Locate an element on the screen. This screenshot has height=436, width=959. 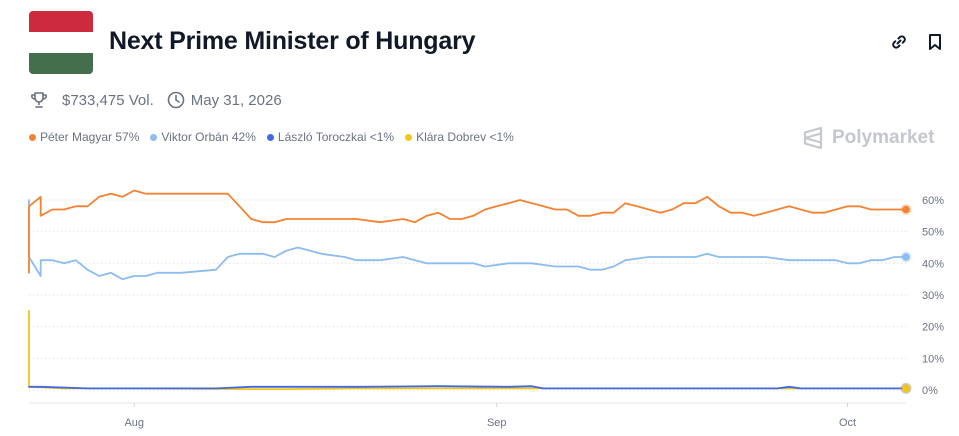
flag-stripe-red is located at coordinates (61, 21).